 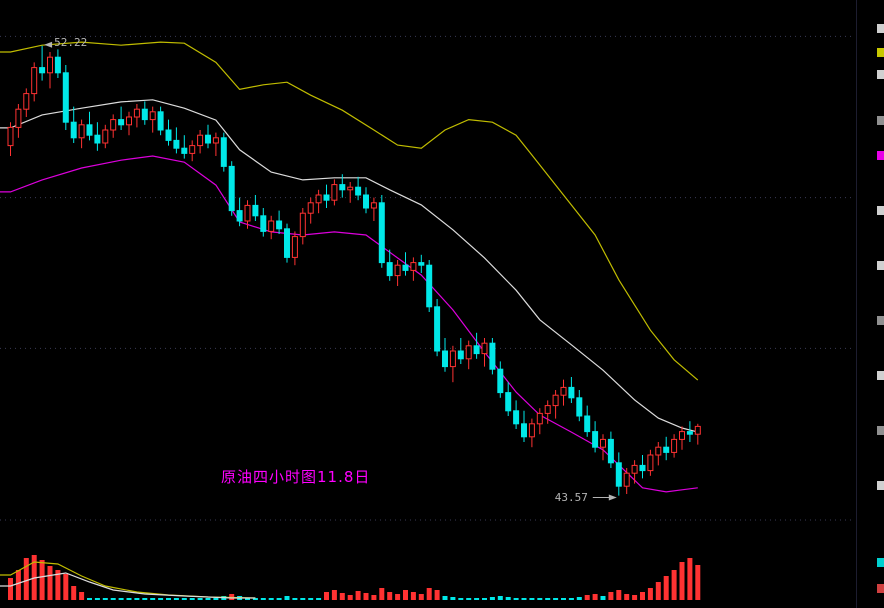 I want to click on chart-annotation-title: 原油四小时图11.8日, so click(x=296, y=477).